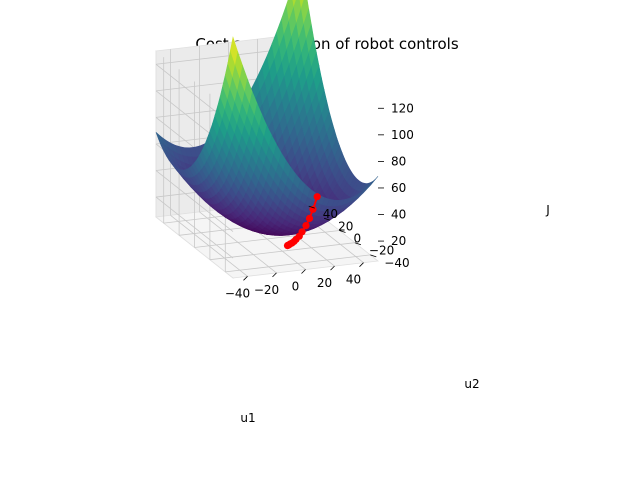  What do you see at coordinates (381, 251) in the screenshot?
I see `y-tick-label: −20` at bounding box center [381, 251].